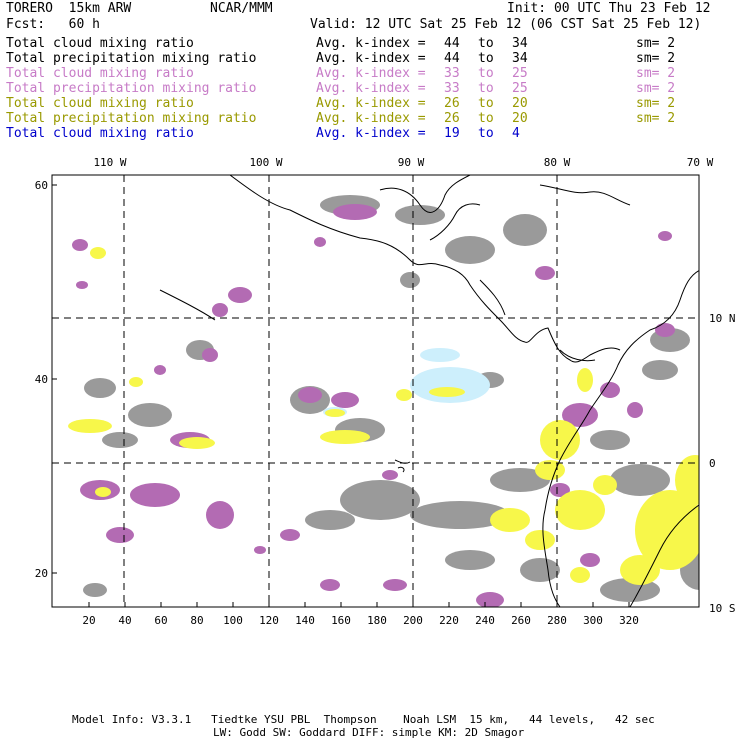  I want to click on x-tick-label: 280, so click(557, 620).